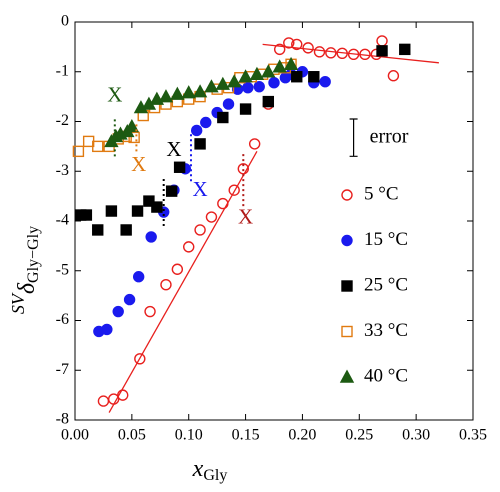  What do you see at coordinates (62, 419) in the screenshot?
I see `y-tick-label: -8` at bounding box center [62, 419].